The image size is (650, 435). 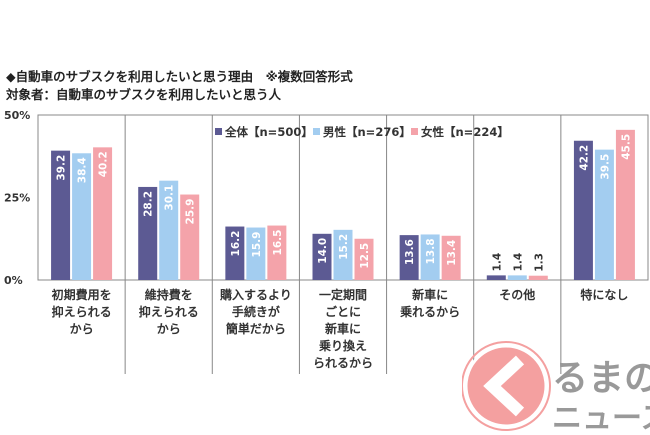 What do you see at coordinates (517, 294) in the screenshot?
I see `x-tick-label: その他` at bounding box center [517, 294].